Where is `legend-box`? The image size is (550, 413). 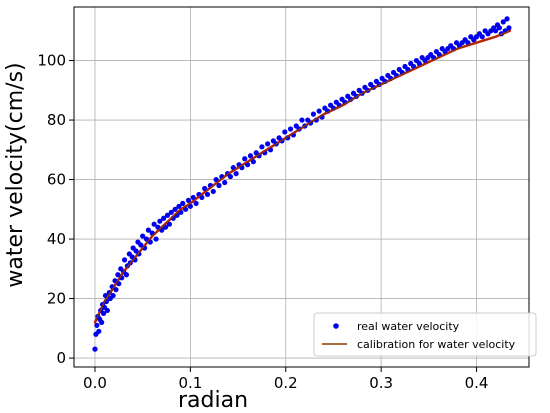
legend-box is located at coordinates (425, 334).